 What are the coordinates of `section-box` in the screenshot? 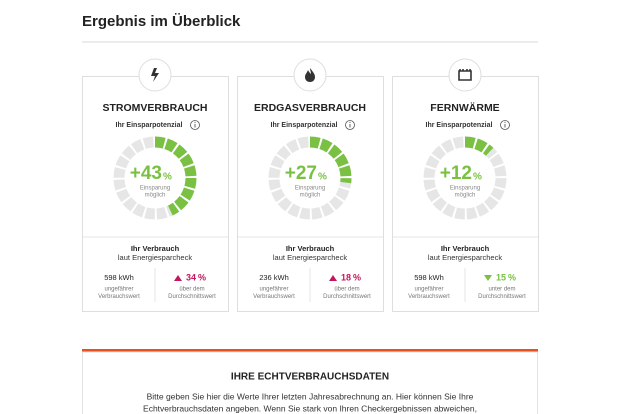 It's located at (310, 382).